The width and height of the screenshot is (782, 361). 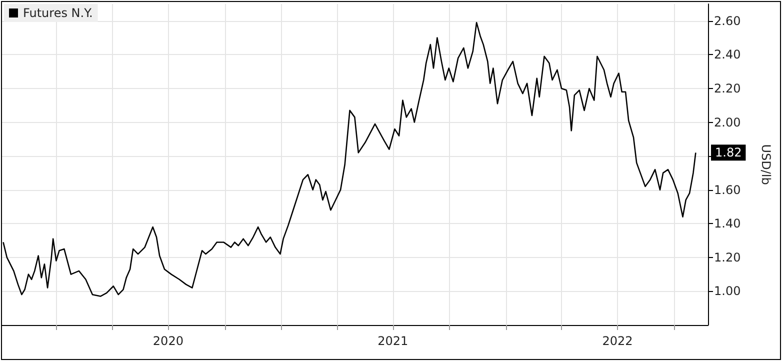 I want to click on y-tick-label: 1.60, so click(x=727, y=189).